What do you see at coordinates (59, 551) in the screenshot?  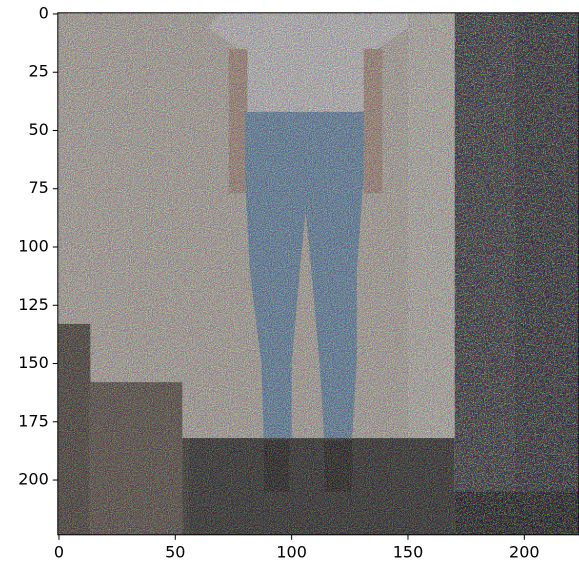 I see `x-tick-label: 0` at bounding box center [59, 551].